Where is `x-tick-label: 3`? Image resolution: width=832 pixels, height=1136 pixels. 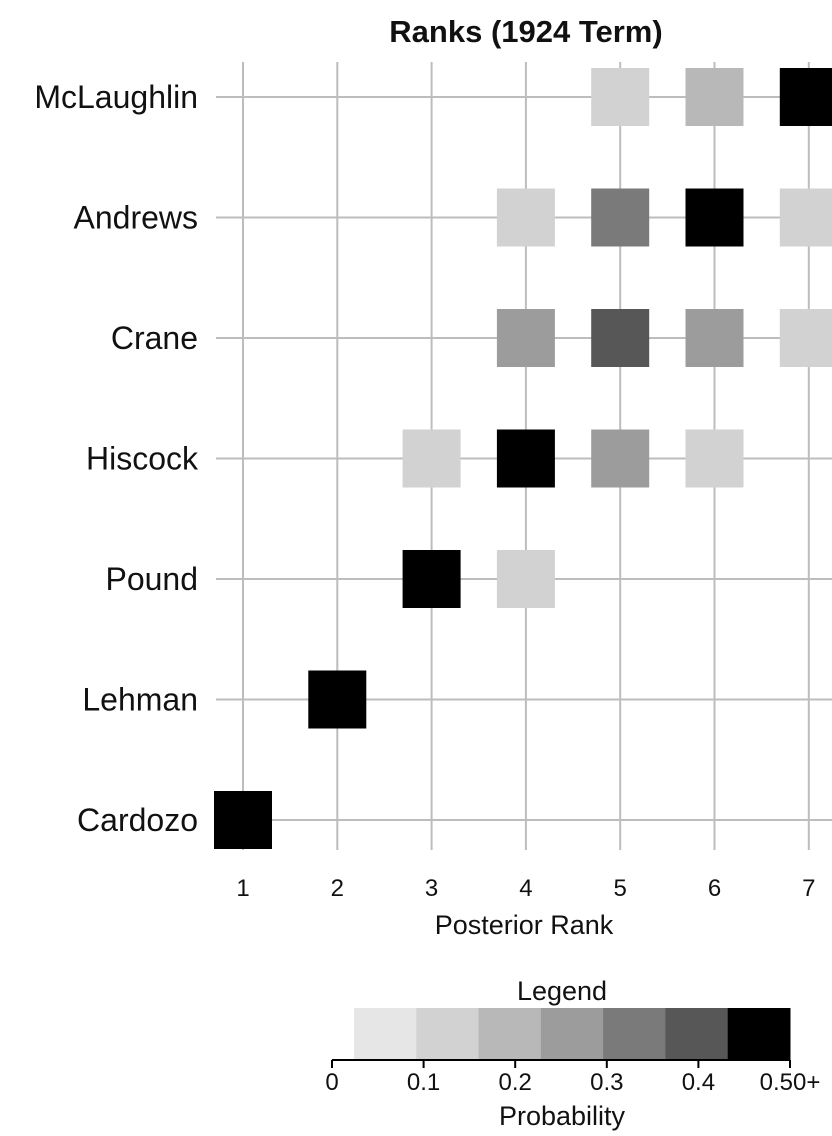
x-tick-label: 3 is located at coordinates (431, 888).